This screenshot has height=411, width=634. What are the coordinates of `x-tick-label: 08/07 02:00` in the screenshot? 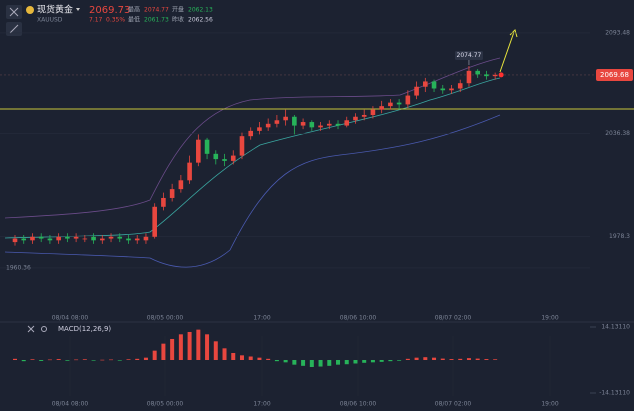 It's located at (453, 404).